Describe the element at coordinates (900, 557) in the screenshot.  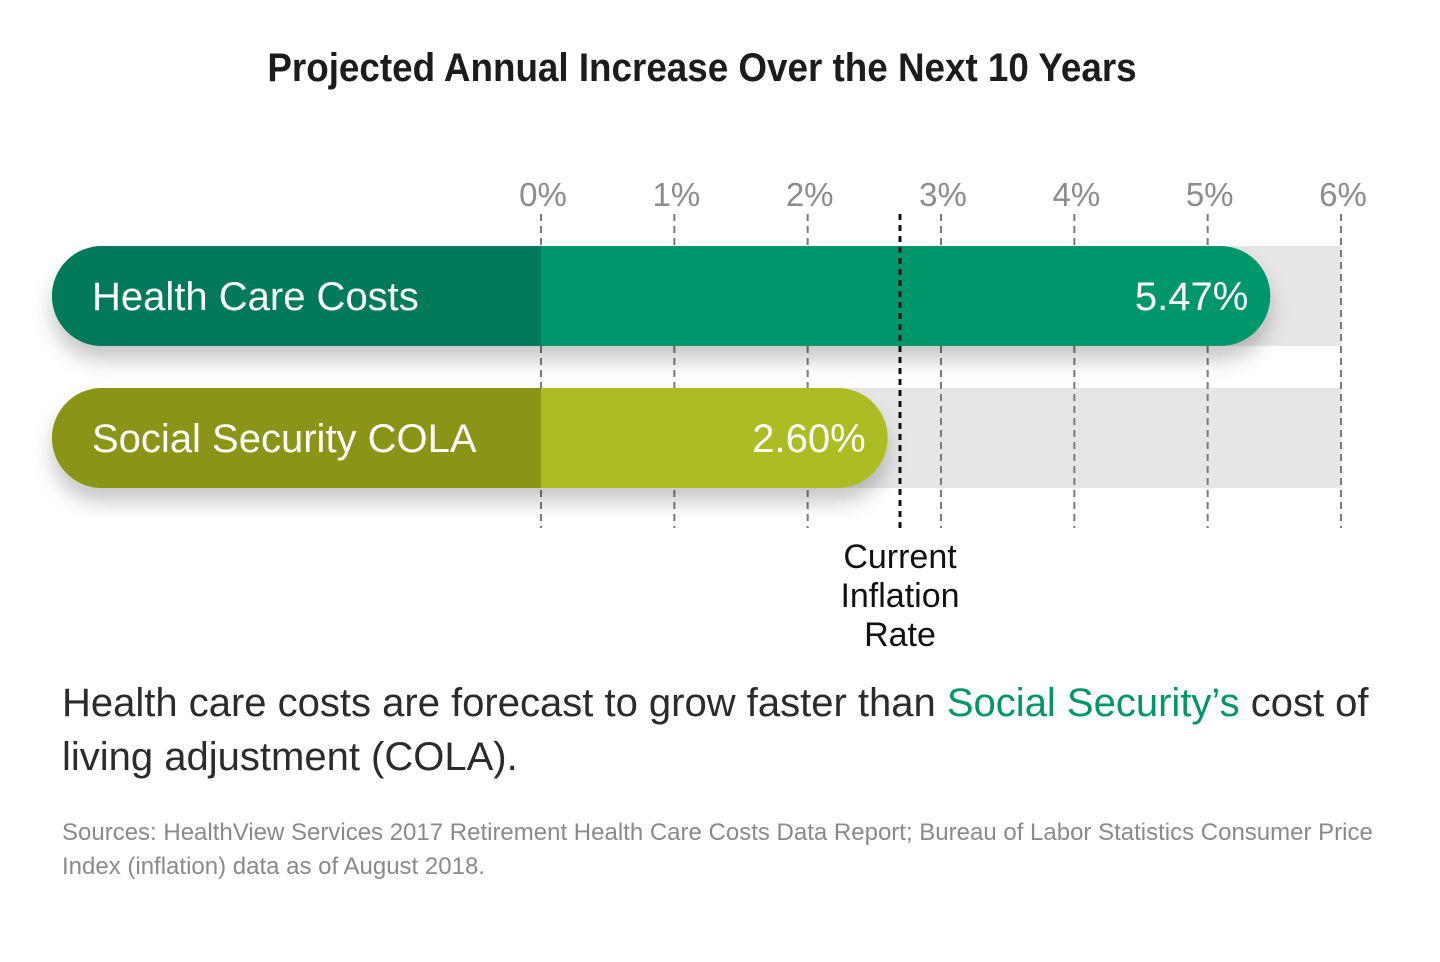
I see `reference-line-label: Current` at that location.